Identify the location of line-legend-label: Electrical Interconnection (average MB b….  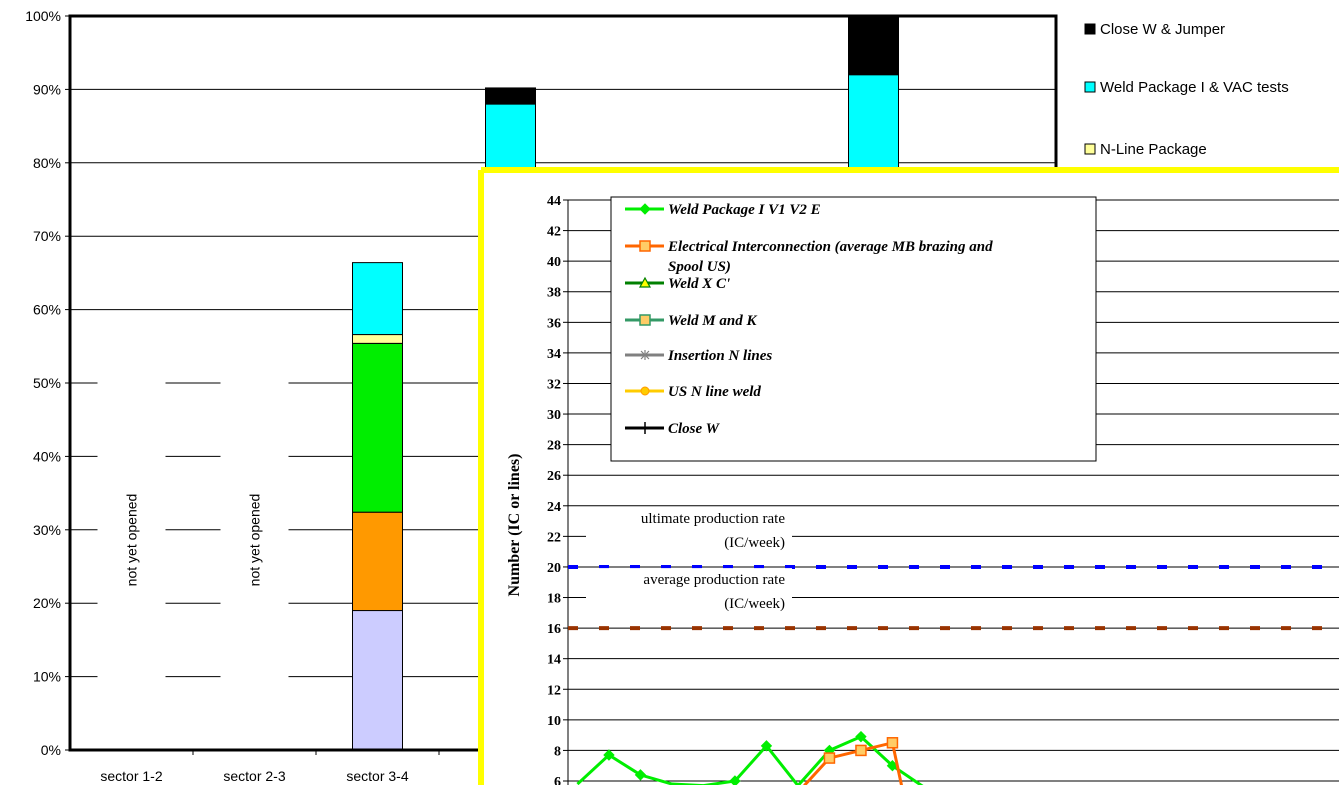
(830, 247).